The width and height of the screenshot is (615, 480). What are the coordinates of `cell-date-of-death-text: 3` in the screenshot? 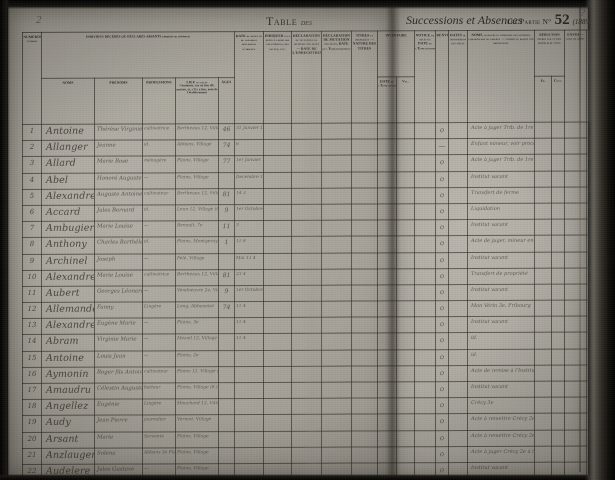 It's located at (237, 226).